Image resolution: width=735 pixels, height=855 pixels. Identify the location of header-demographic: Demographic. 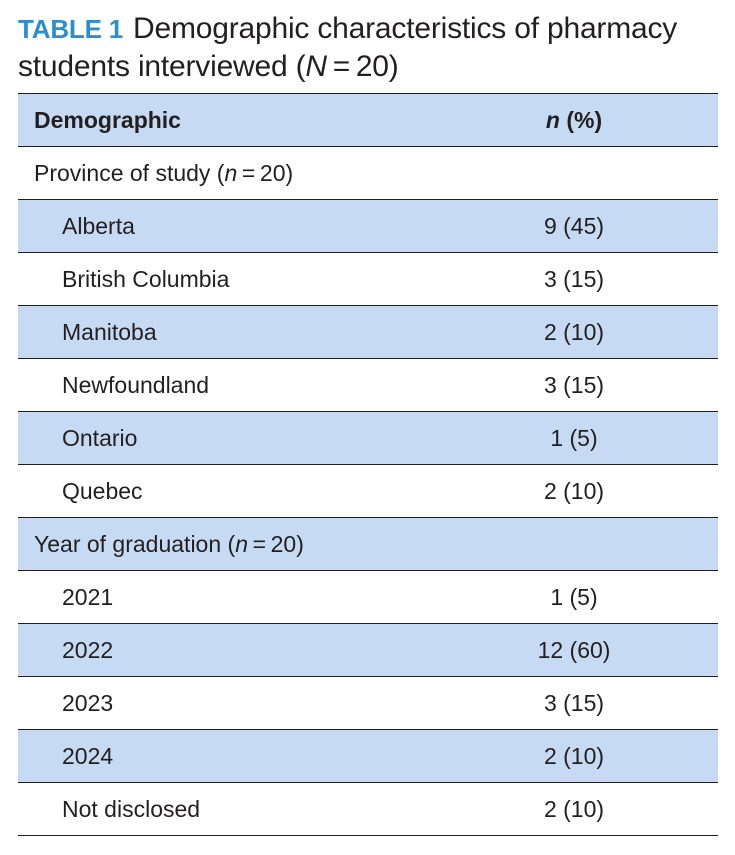
(107, 119).